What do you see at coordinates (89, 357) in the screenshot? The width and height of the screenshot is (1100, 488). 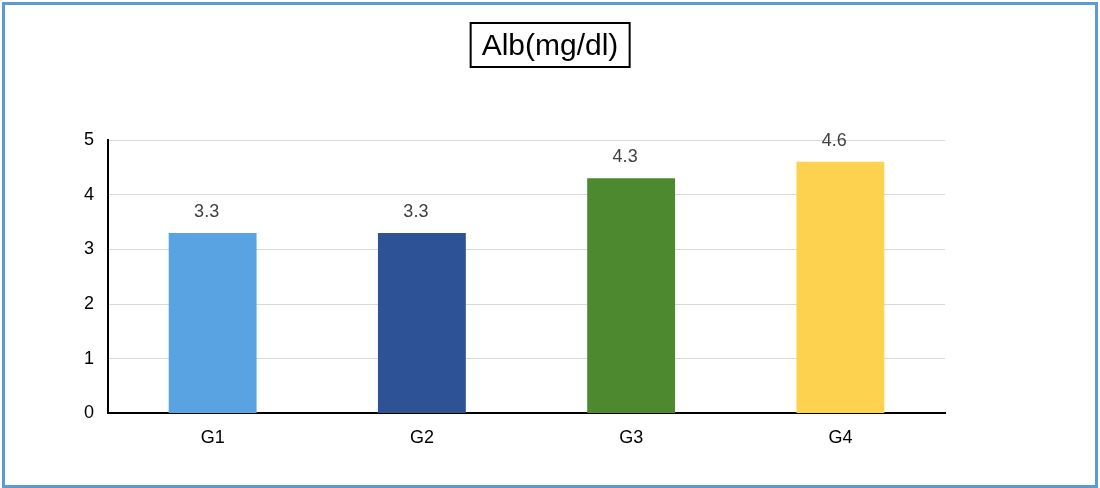 I see `y-tick-label: 1` at bounding box center [89, 357].